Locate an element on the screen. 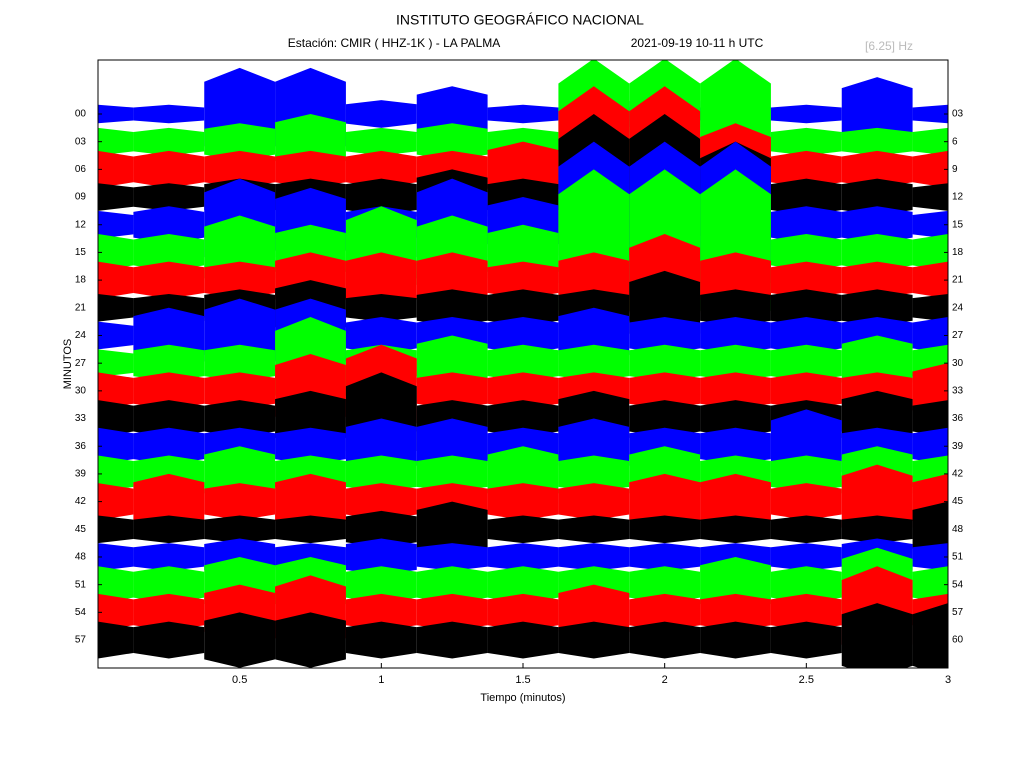 The width and height of the screenshot is (1025, 768). y-tick-label: 45 is located at coordinates (81, 529).